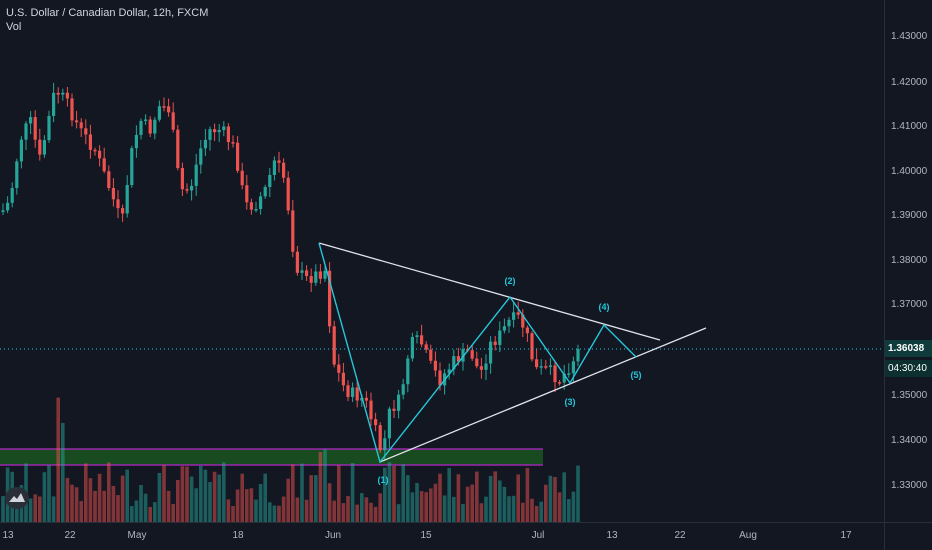 The image size is (932, 550). What do you see at coordinates (383, 480) in the screenshot?
I see `wave-label-1: (1)` at bounding box center [383, 480].